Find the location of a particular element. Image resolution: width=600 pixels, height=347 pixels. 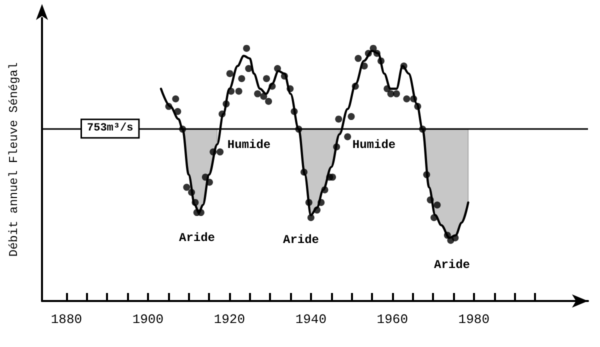

x-tick-label: 1880 is located at coordinates (66, 319).